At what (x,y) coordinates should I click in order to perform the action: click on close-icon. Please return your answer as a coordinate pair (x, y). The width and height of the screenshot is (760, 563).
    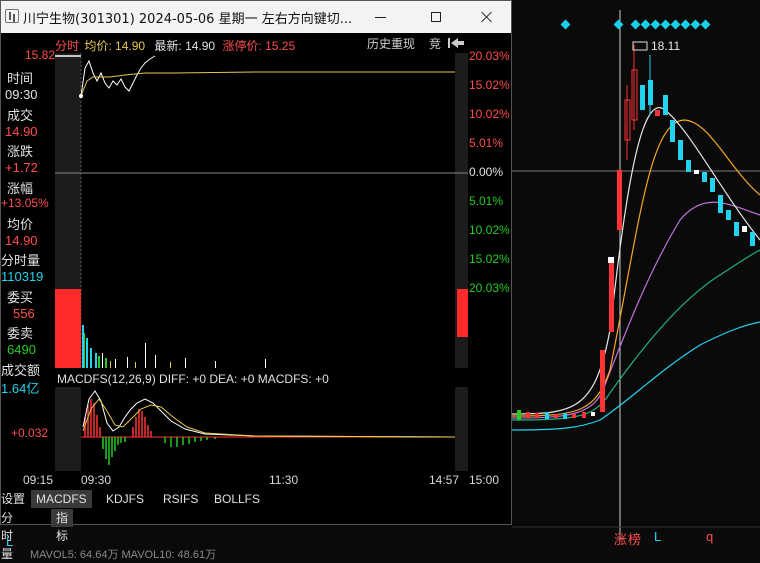
    Looking at the image, I should click on (487, 17).